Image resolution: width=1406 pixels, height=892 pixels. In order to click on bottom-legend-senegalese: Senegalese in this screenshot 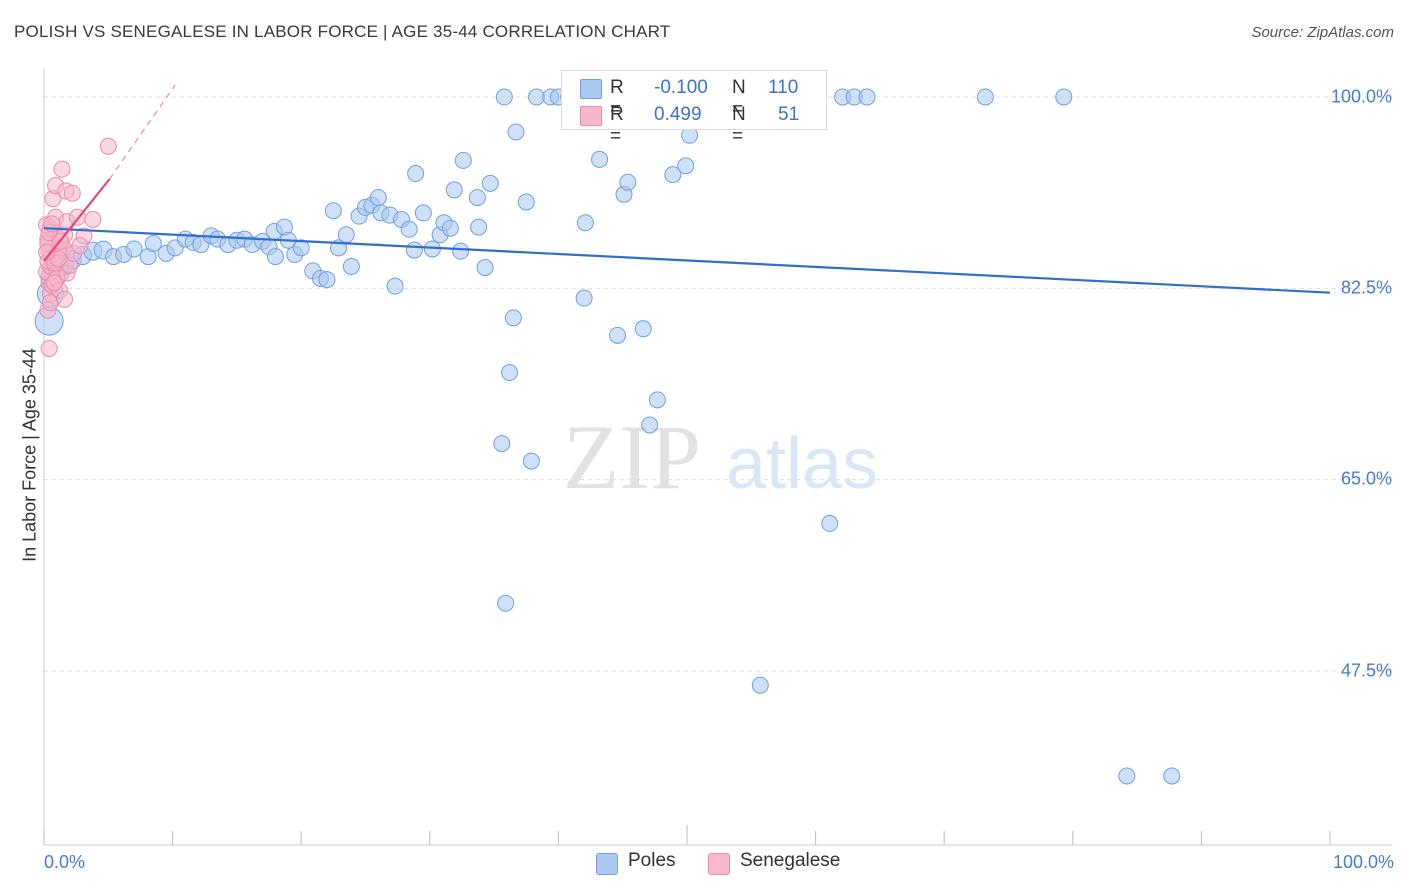, I will do `click(790, 860)`.